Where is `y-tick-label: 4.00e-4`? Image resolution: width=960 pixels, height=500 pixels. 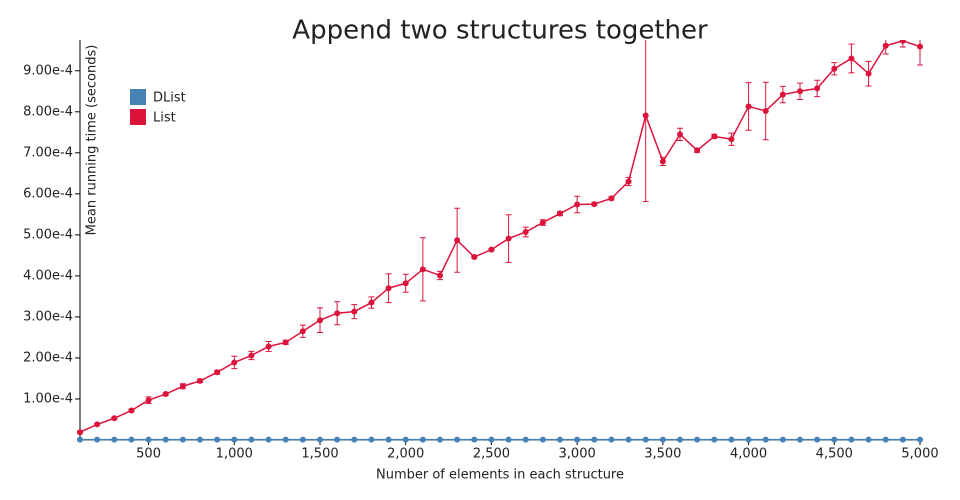
y-tick-label: 4.00e-4 is located at coordinates (48, 275).